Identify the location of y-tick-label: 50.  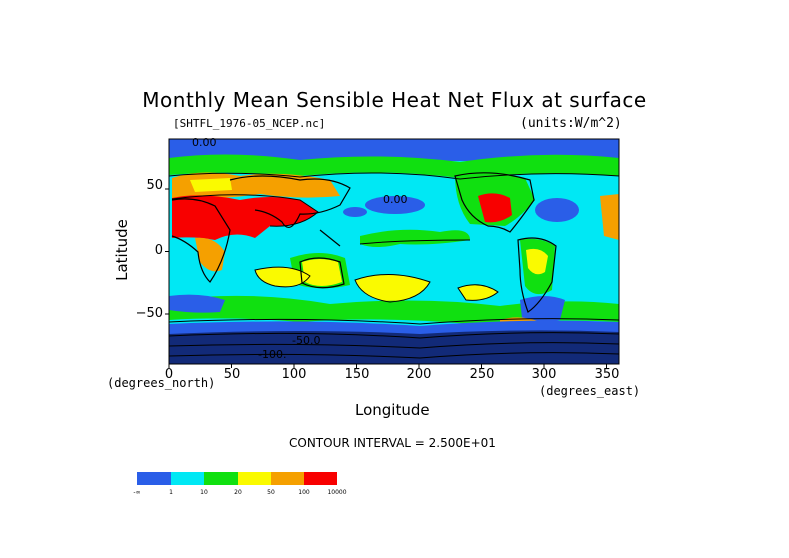
(154, 185).